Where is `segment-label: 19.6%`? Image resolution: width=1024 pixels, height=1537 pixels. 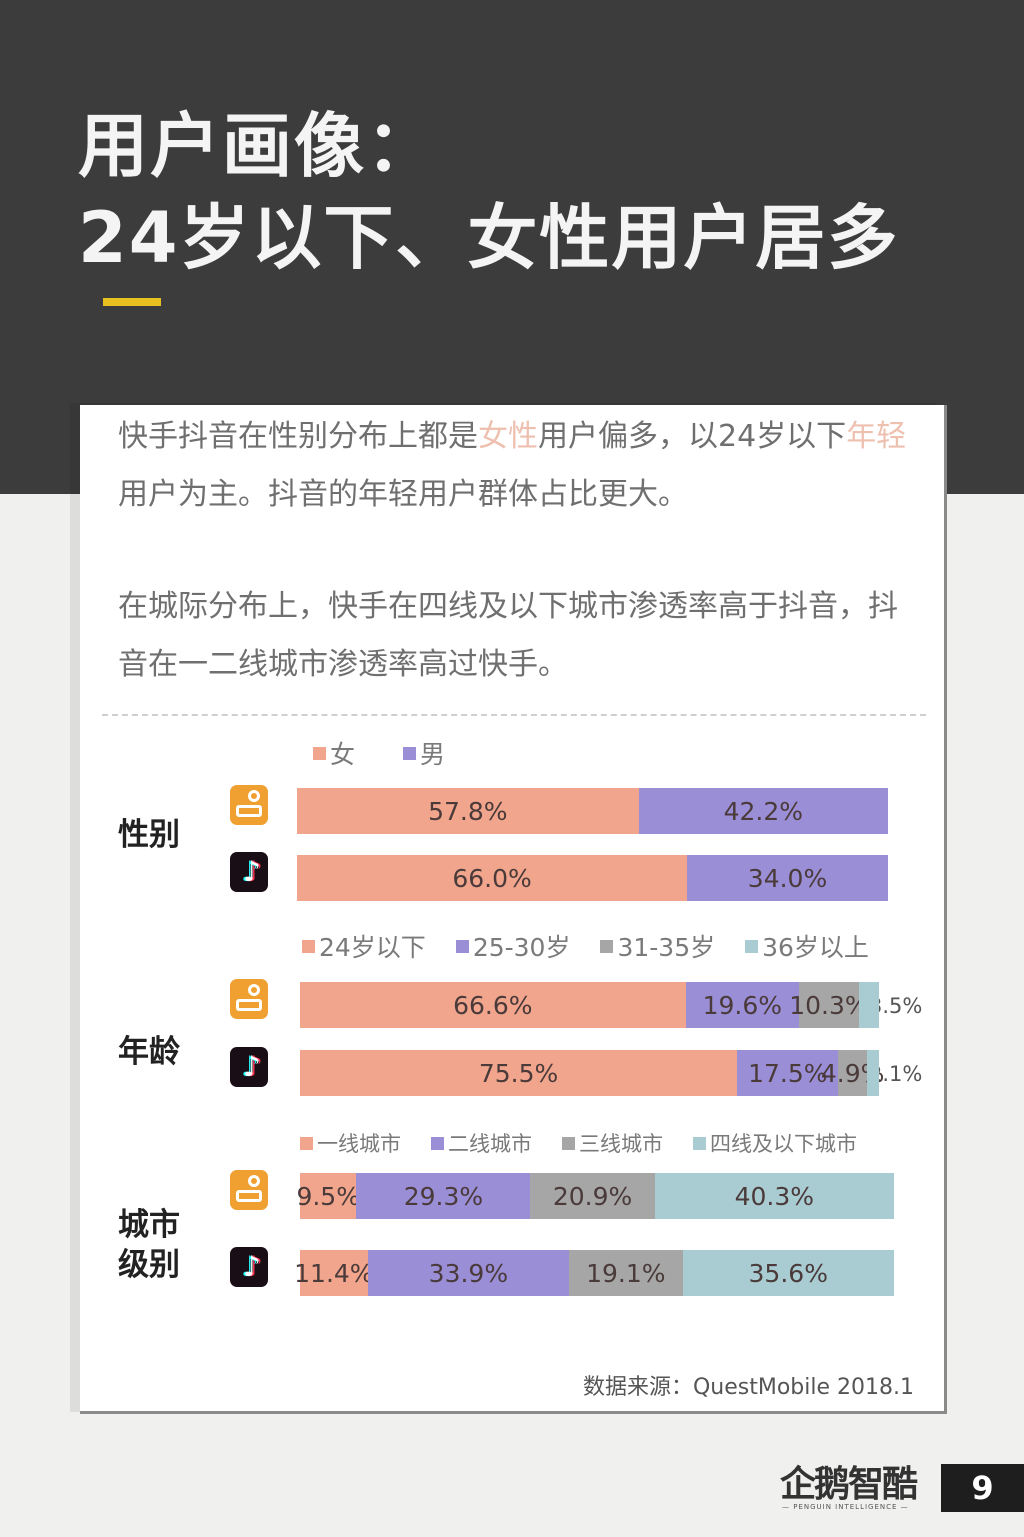
segment-label: 19.6% is located at coordinates (742, 1005).